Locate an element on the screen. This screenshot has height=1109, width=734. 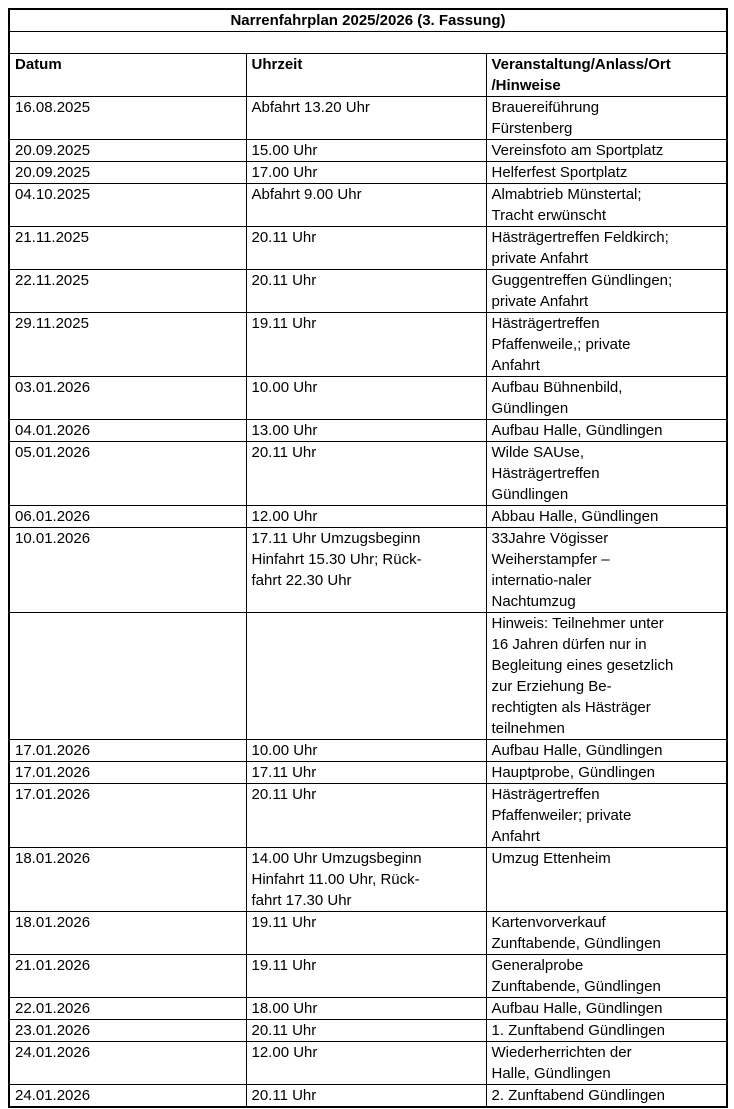
cell-veranstaltung: Helferfest Sportplatz is located at coordinates (606, 172).